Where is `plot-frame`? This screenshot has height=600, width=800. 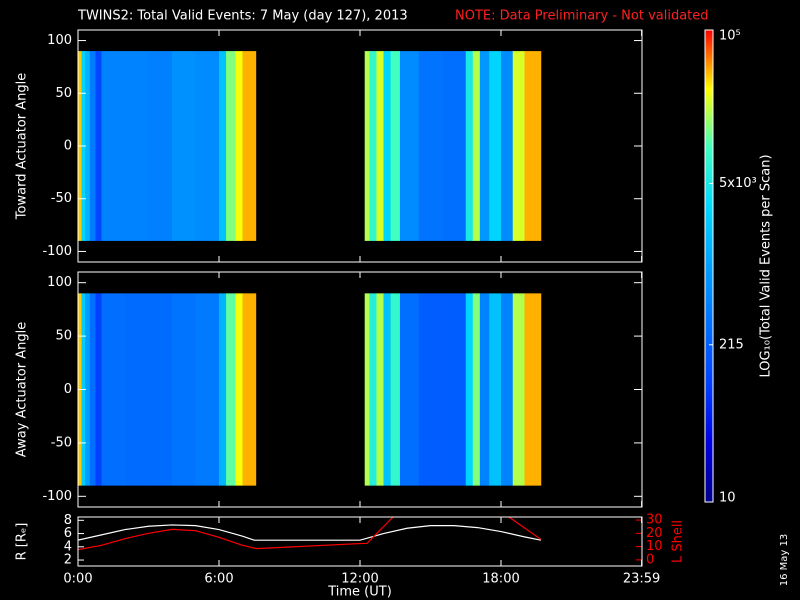
plot-frame is located at coordinates (360, 541).